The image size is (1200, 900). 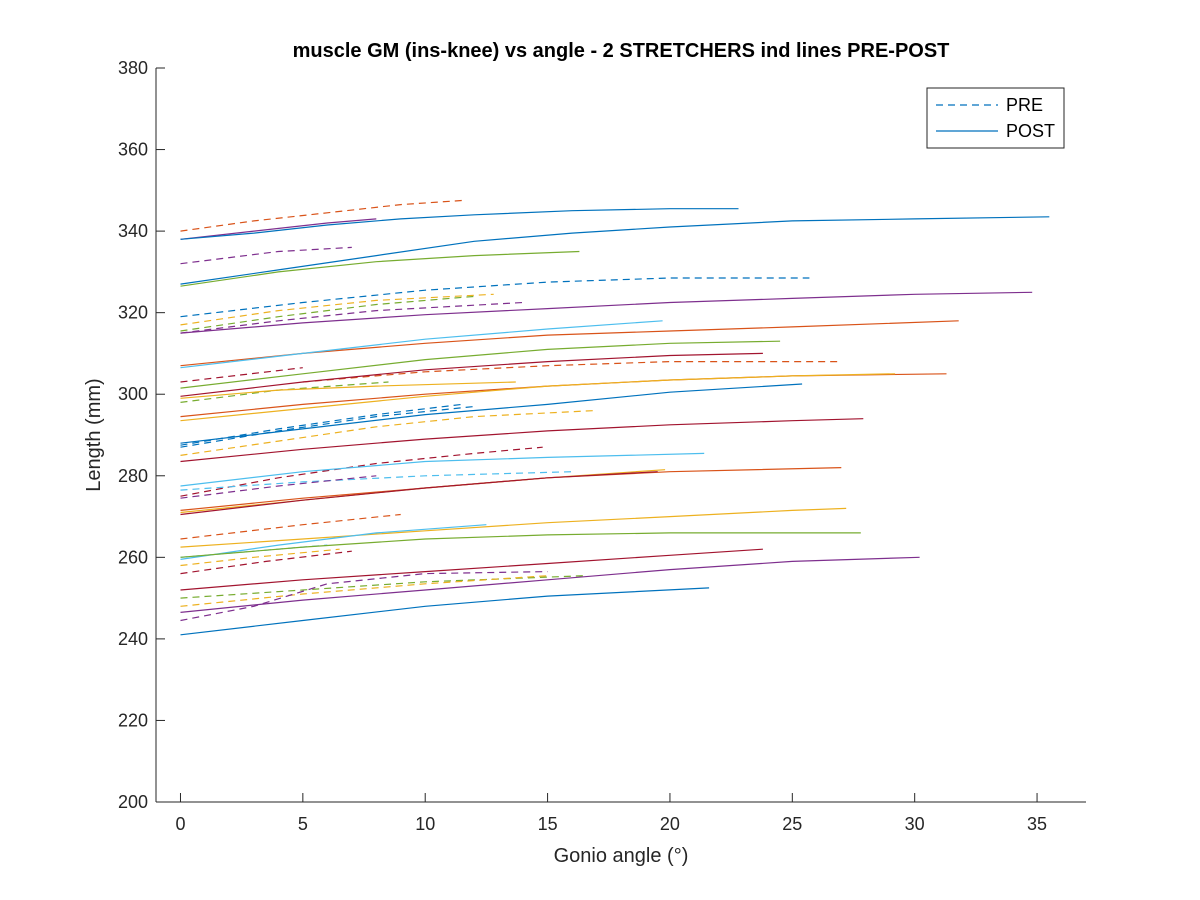 I want to click on x-ticks: 0 5 10 15 20 25 30 35, so click(x=611, y=813).